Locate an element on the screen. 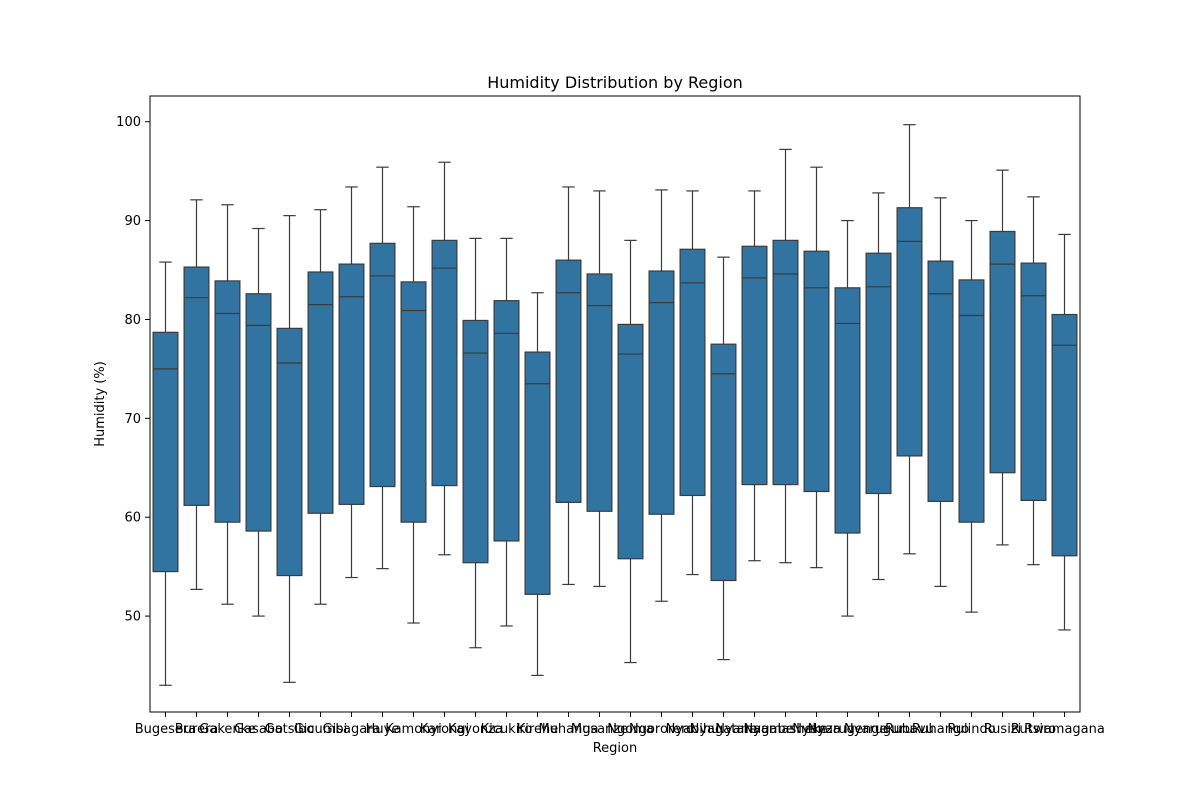  box-huye is located at coordinates (382, 365).